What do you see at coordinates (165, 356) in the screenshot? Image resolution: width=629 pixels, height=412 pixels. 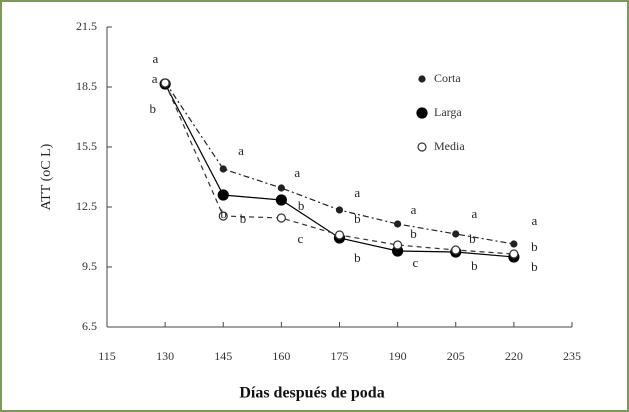 I see `x-tick-label: 130` at bounding box center [165, 356].